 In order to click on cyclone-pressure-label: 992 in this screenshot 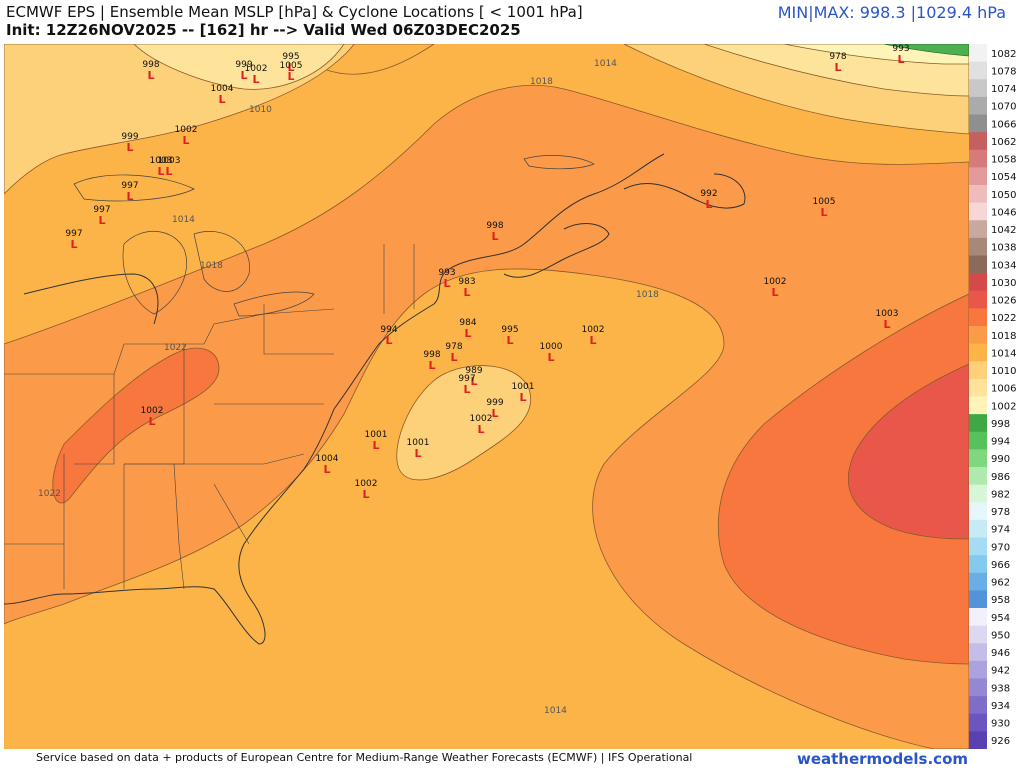, I will do `click(708, 194)`.